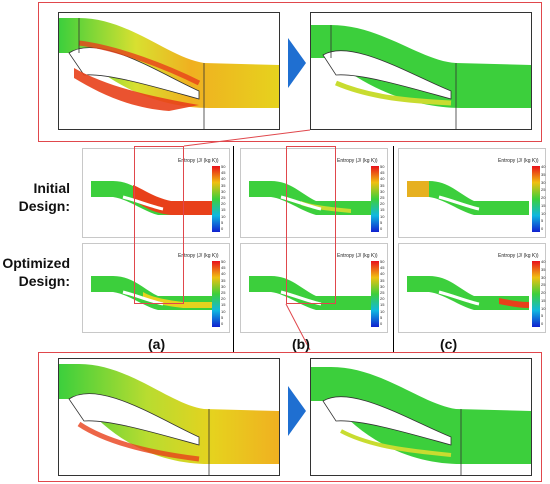  I want to click on initial-line1: Initial, so click(51, 188).